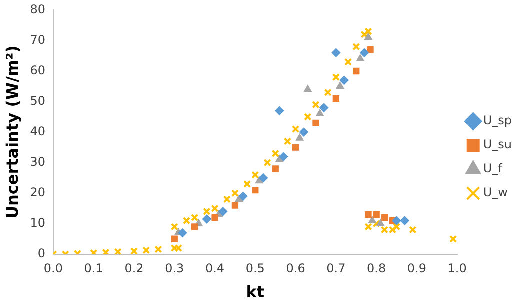  What do you see at coordinates (493, 169) in the screenshot?
I see `legend-label: U_f` at bounding box center [493, 169].